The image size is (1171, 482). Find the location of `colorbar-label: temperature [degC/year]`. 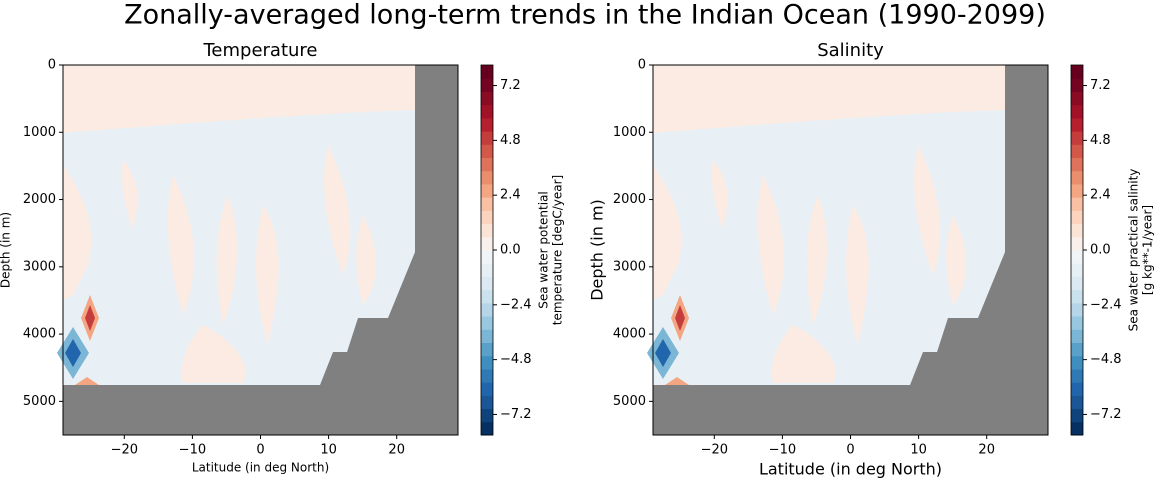

colorbar-label: temperature [degC/year] is located at coordinates (558, 250).